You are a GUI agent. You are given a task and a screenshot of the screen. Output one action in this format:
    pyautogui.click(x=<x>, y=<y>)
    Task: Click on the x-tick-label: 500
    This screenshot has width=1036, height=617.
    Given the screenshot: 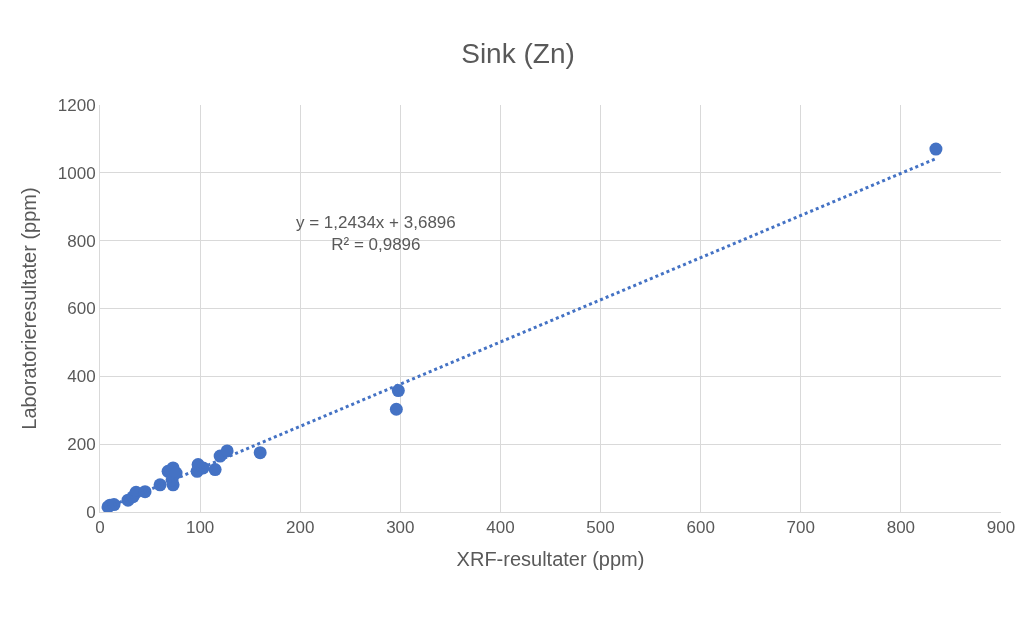 What is the action you would take?
    pyautogui.click(x=600, y=528)
    